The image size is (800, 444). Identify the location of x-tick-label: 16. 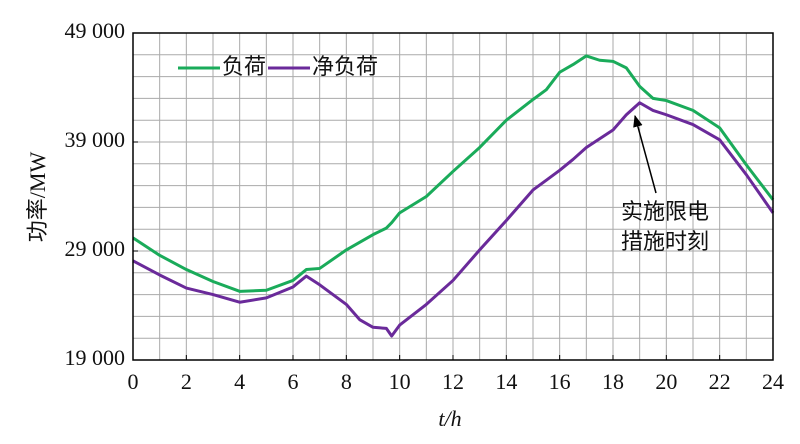
(560, 381).